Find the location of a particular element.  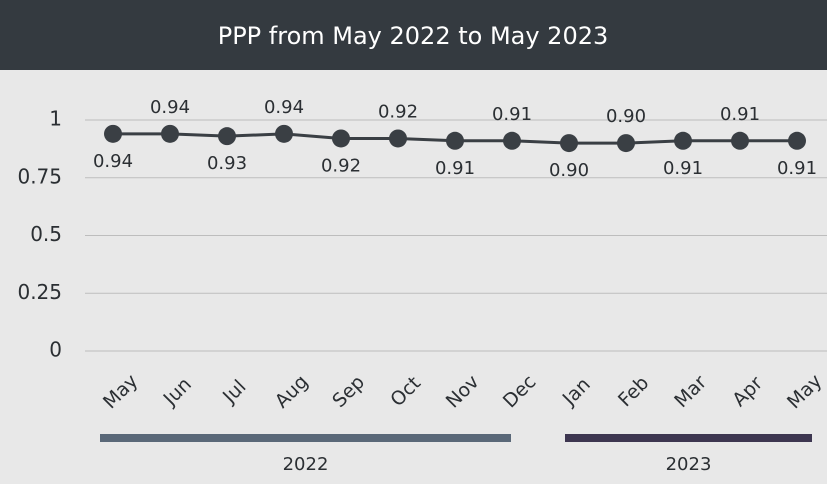

chart-title: PPP from May 2022 to May 2023 is located at coordinates (413, 36).